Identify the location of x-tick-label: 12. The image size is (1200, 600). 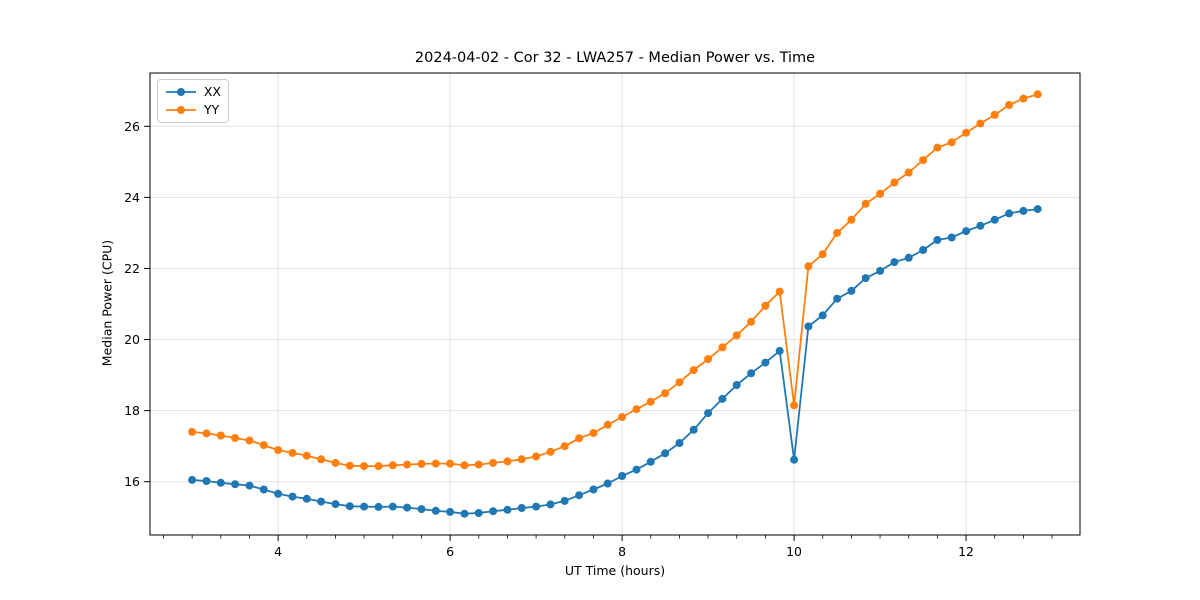
(966, 551).